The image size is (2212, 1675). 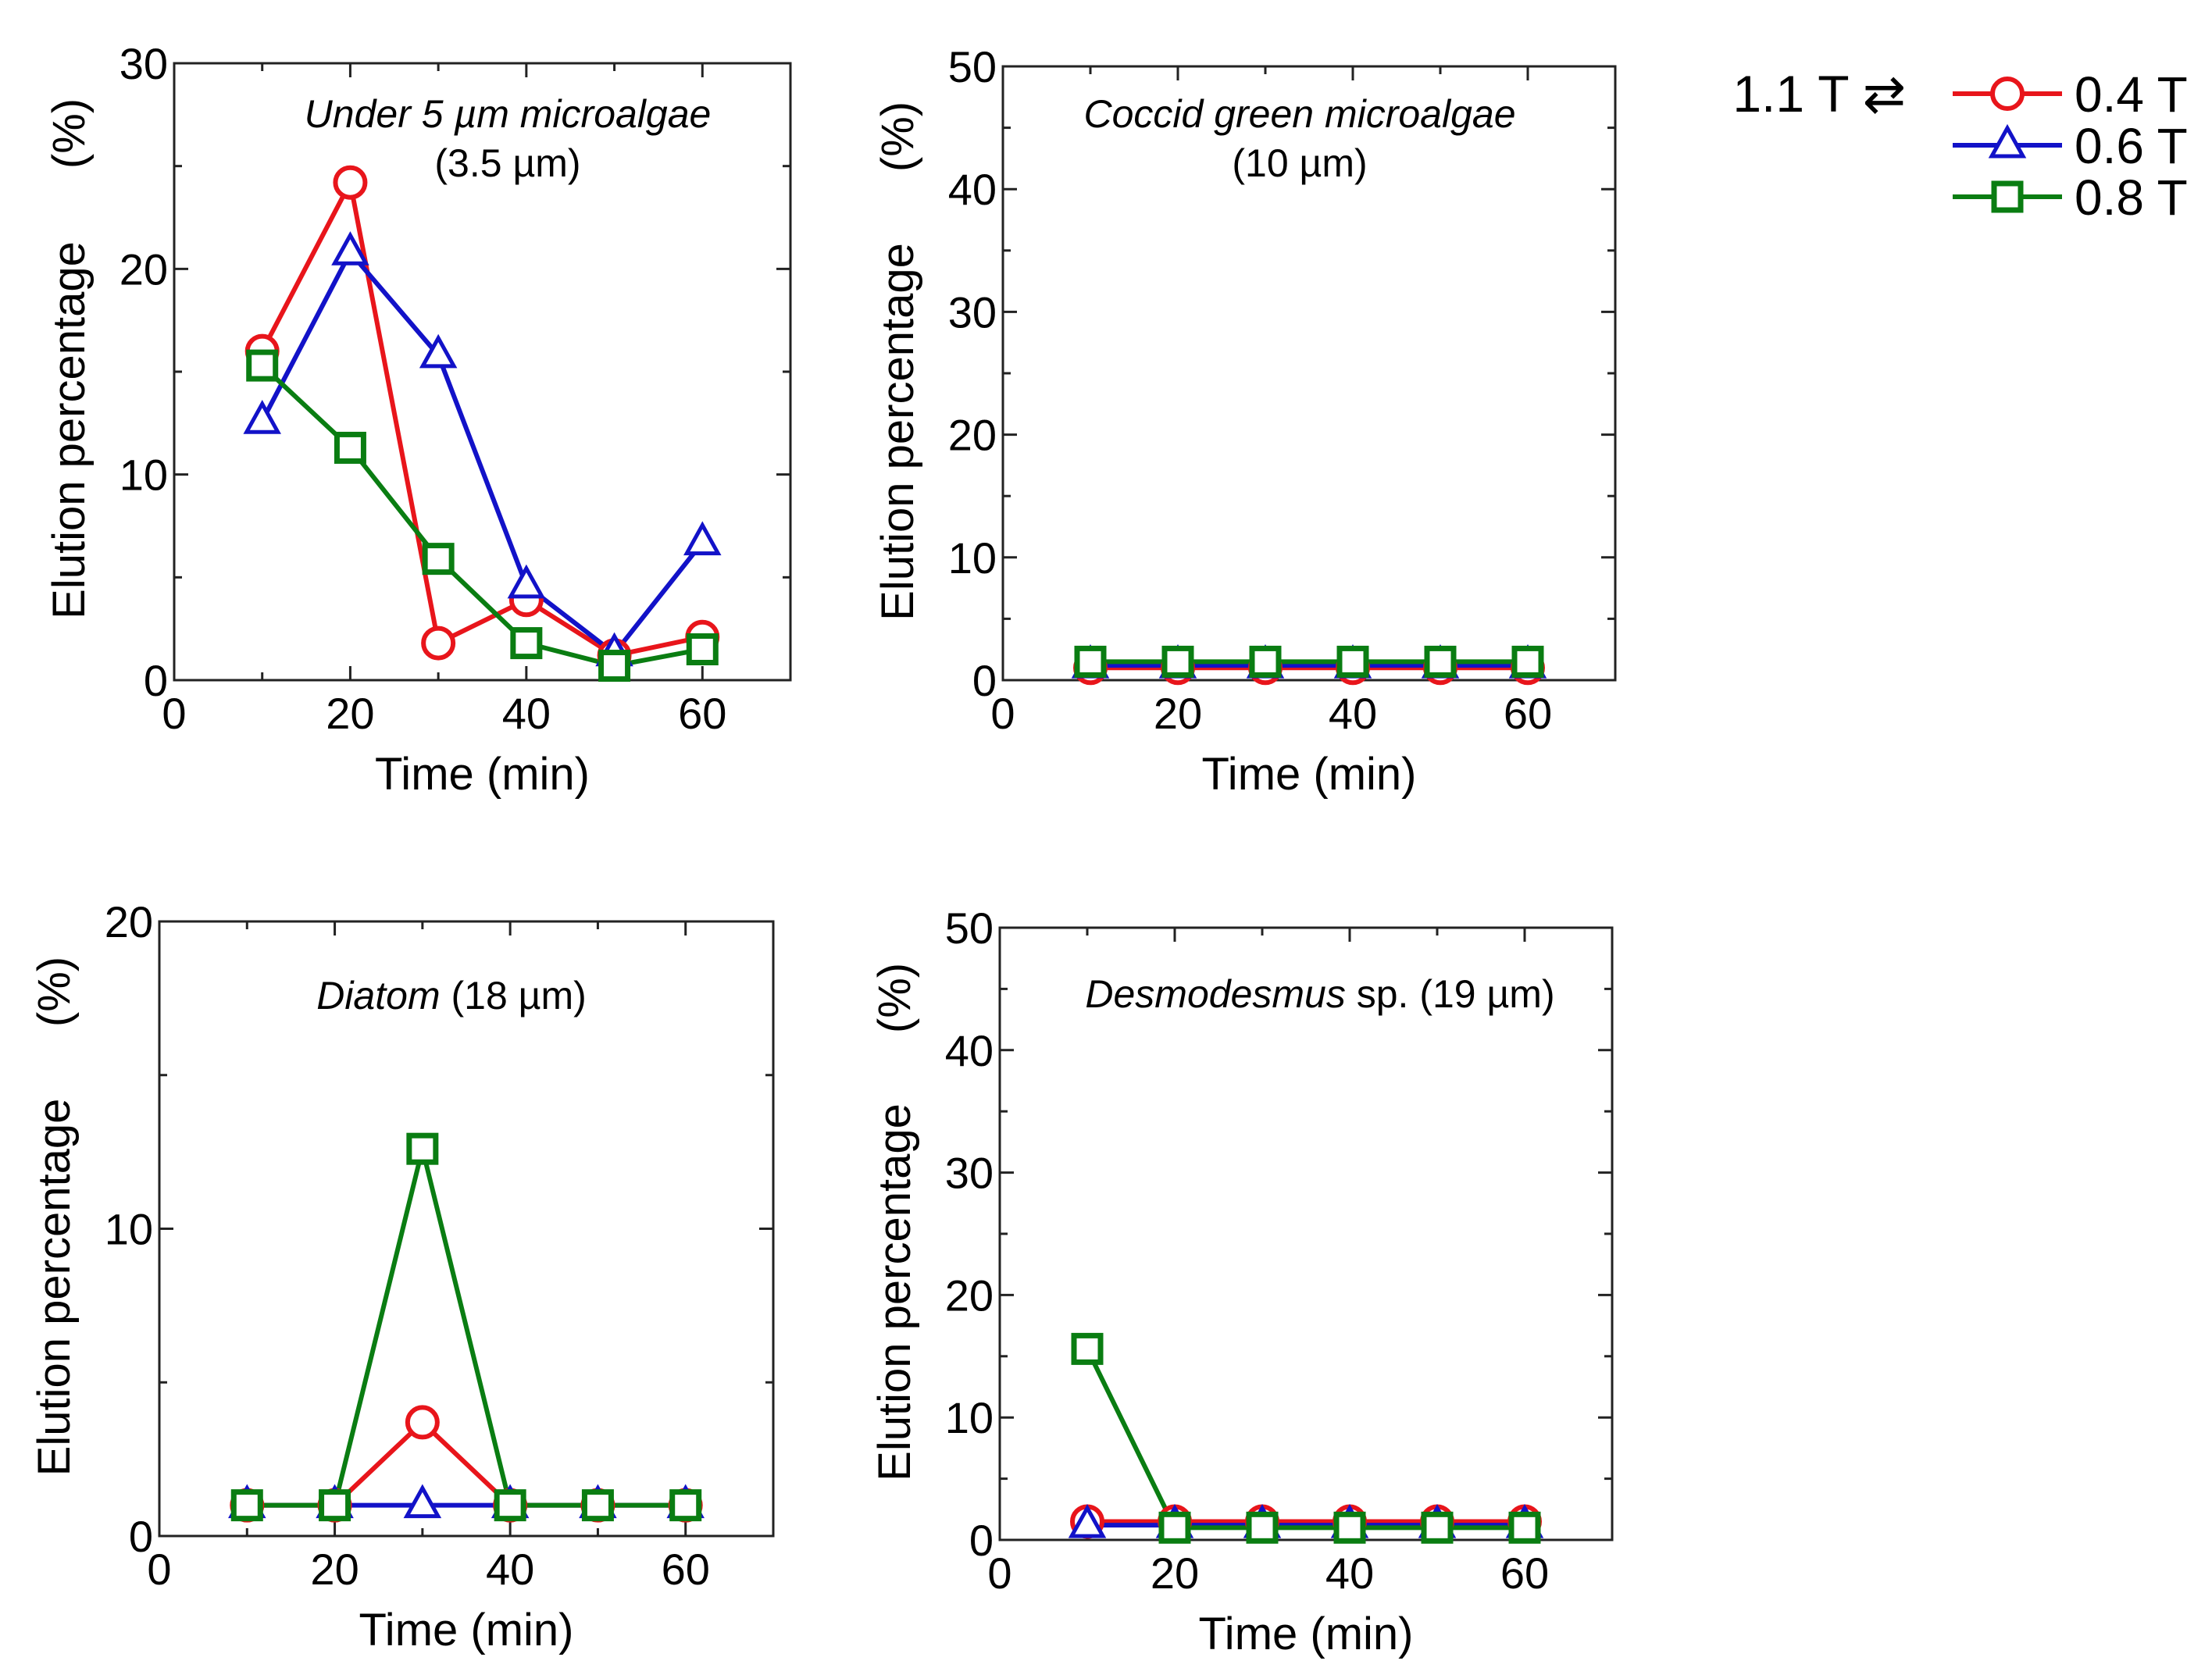 I want to click on chart-title-rest: (18 µm), so click(x=514, y=995).